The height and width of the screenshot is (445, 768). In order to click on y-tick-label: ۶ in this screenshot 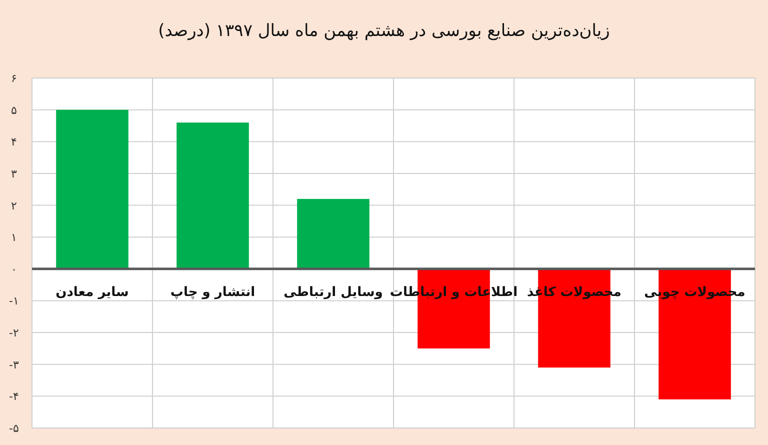, I will do `click(14, 78)`.